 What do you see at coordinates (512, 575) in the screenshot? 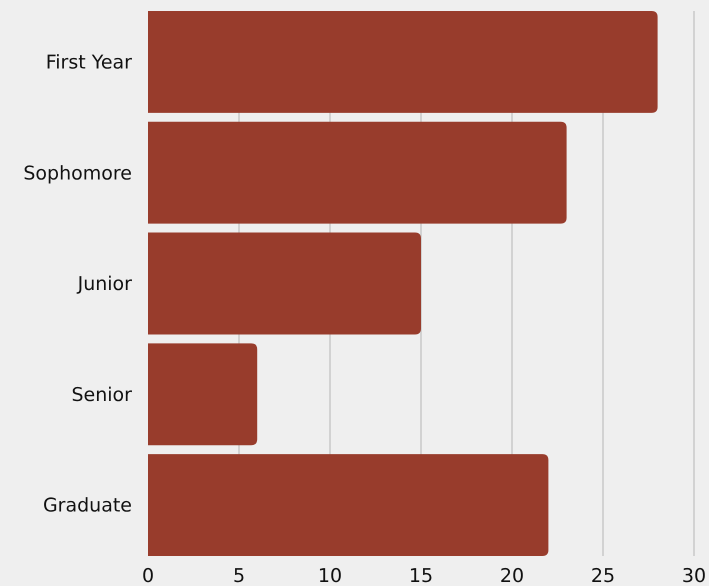
I see `x-tick-label: 20` at bounding box center [512, 575].